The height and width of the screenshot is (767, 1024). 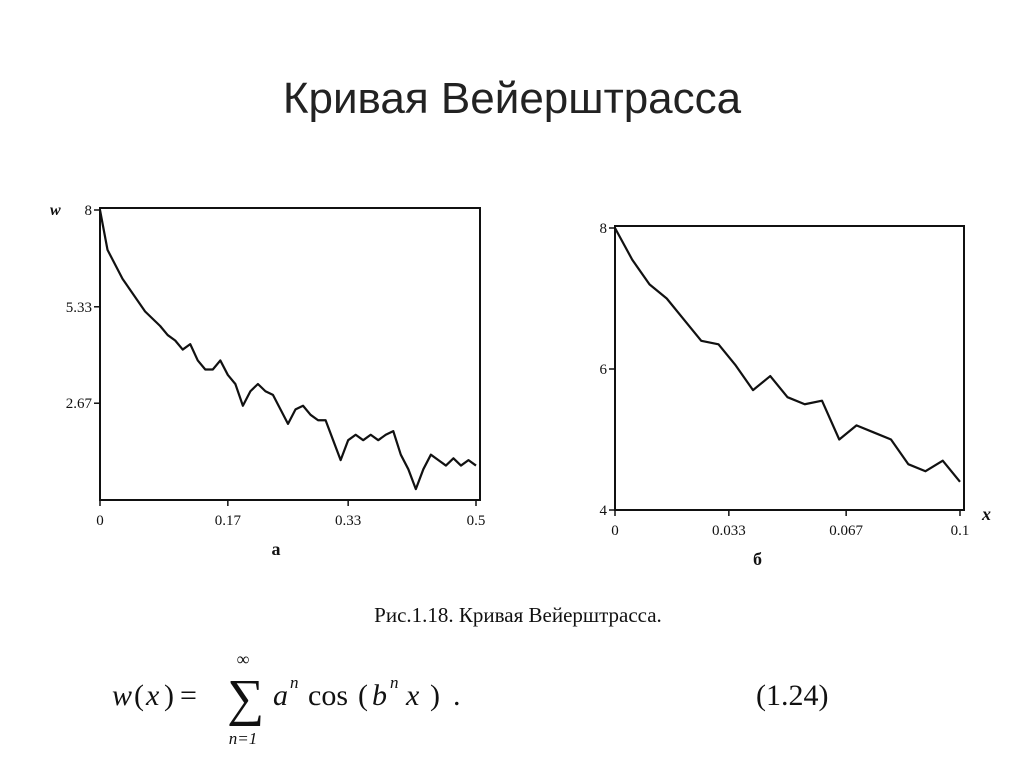 I want to click on y-axis-label: w, so click(x=55, y=210).